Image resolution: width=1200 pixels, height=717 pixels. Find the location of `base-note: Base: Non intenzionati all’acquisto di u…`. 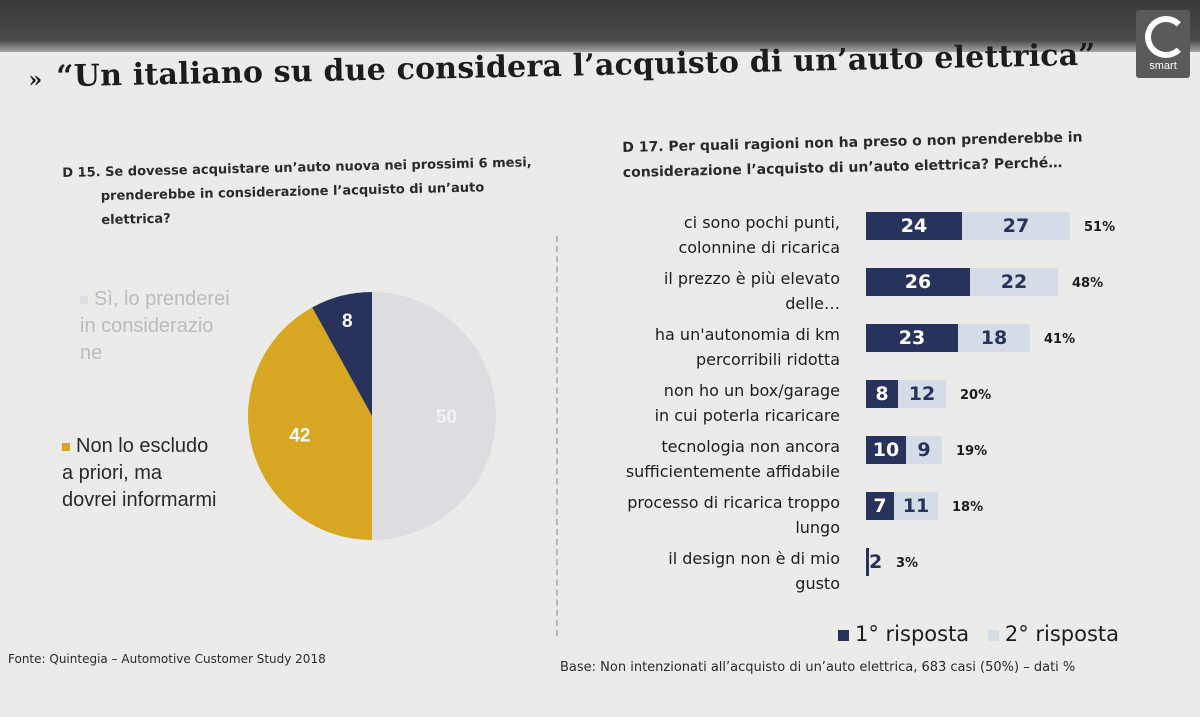

base-note: Base: Non intenzionati all’acquisto di u… is located at coordinates (818, 667).